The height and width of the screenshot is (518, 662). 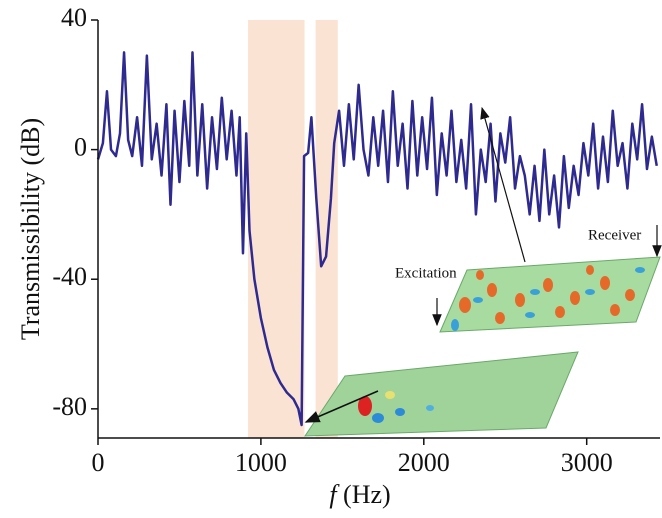 I want to click on x-tick-label: 2000, so click(x=424, y=462).